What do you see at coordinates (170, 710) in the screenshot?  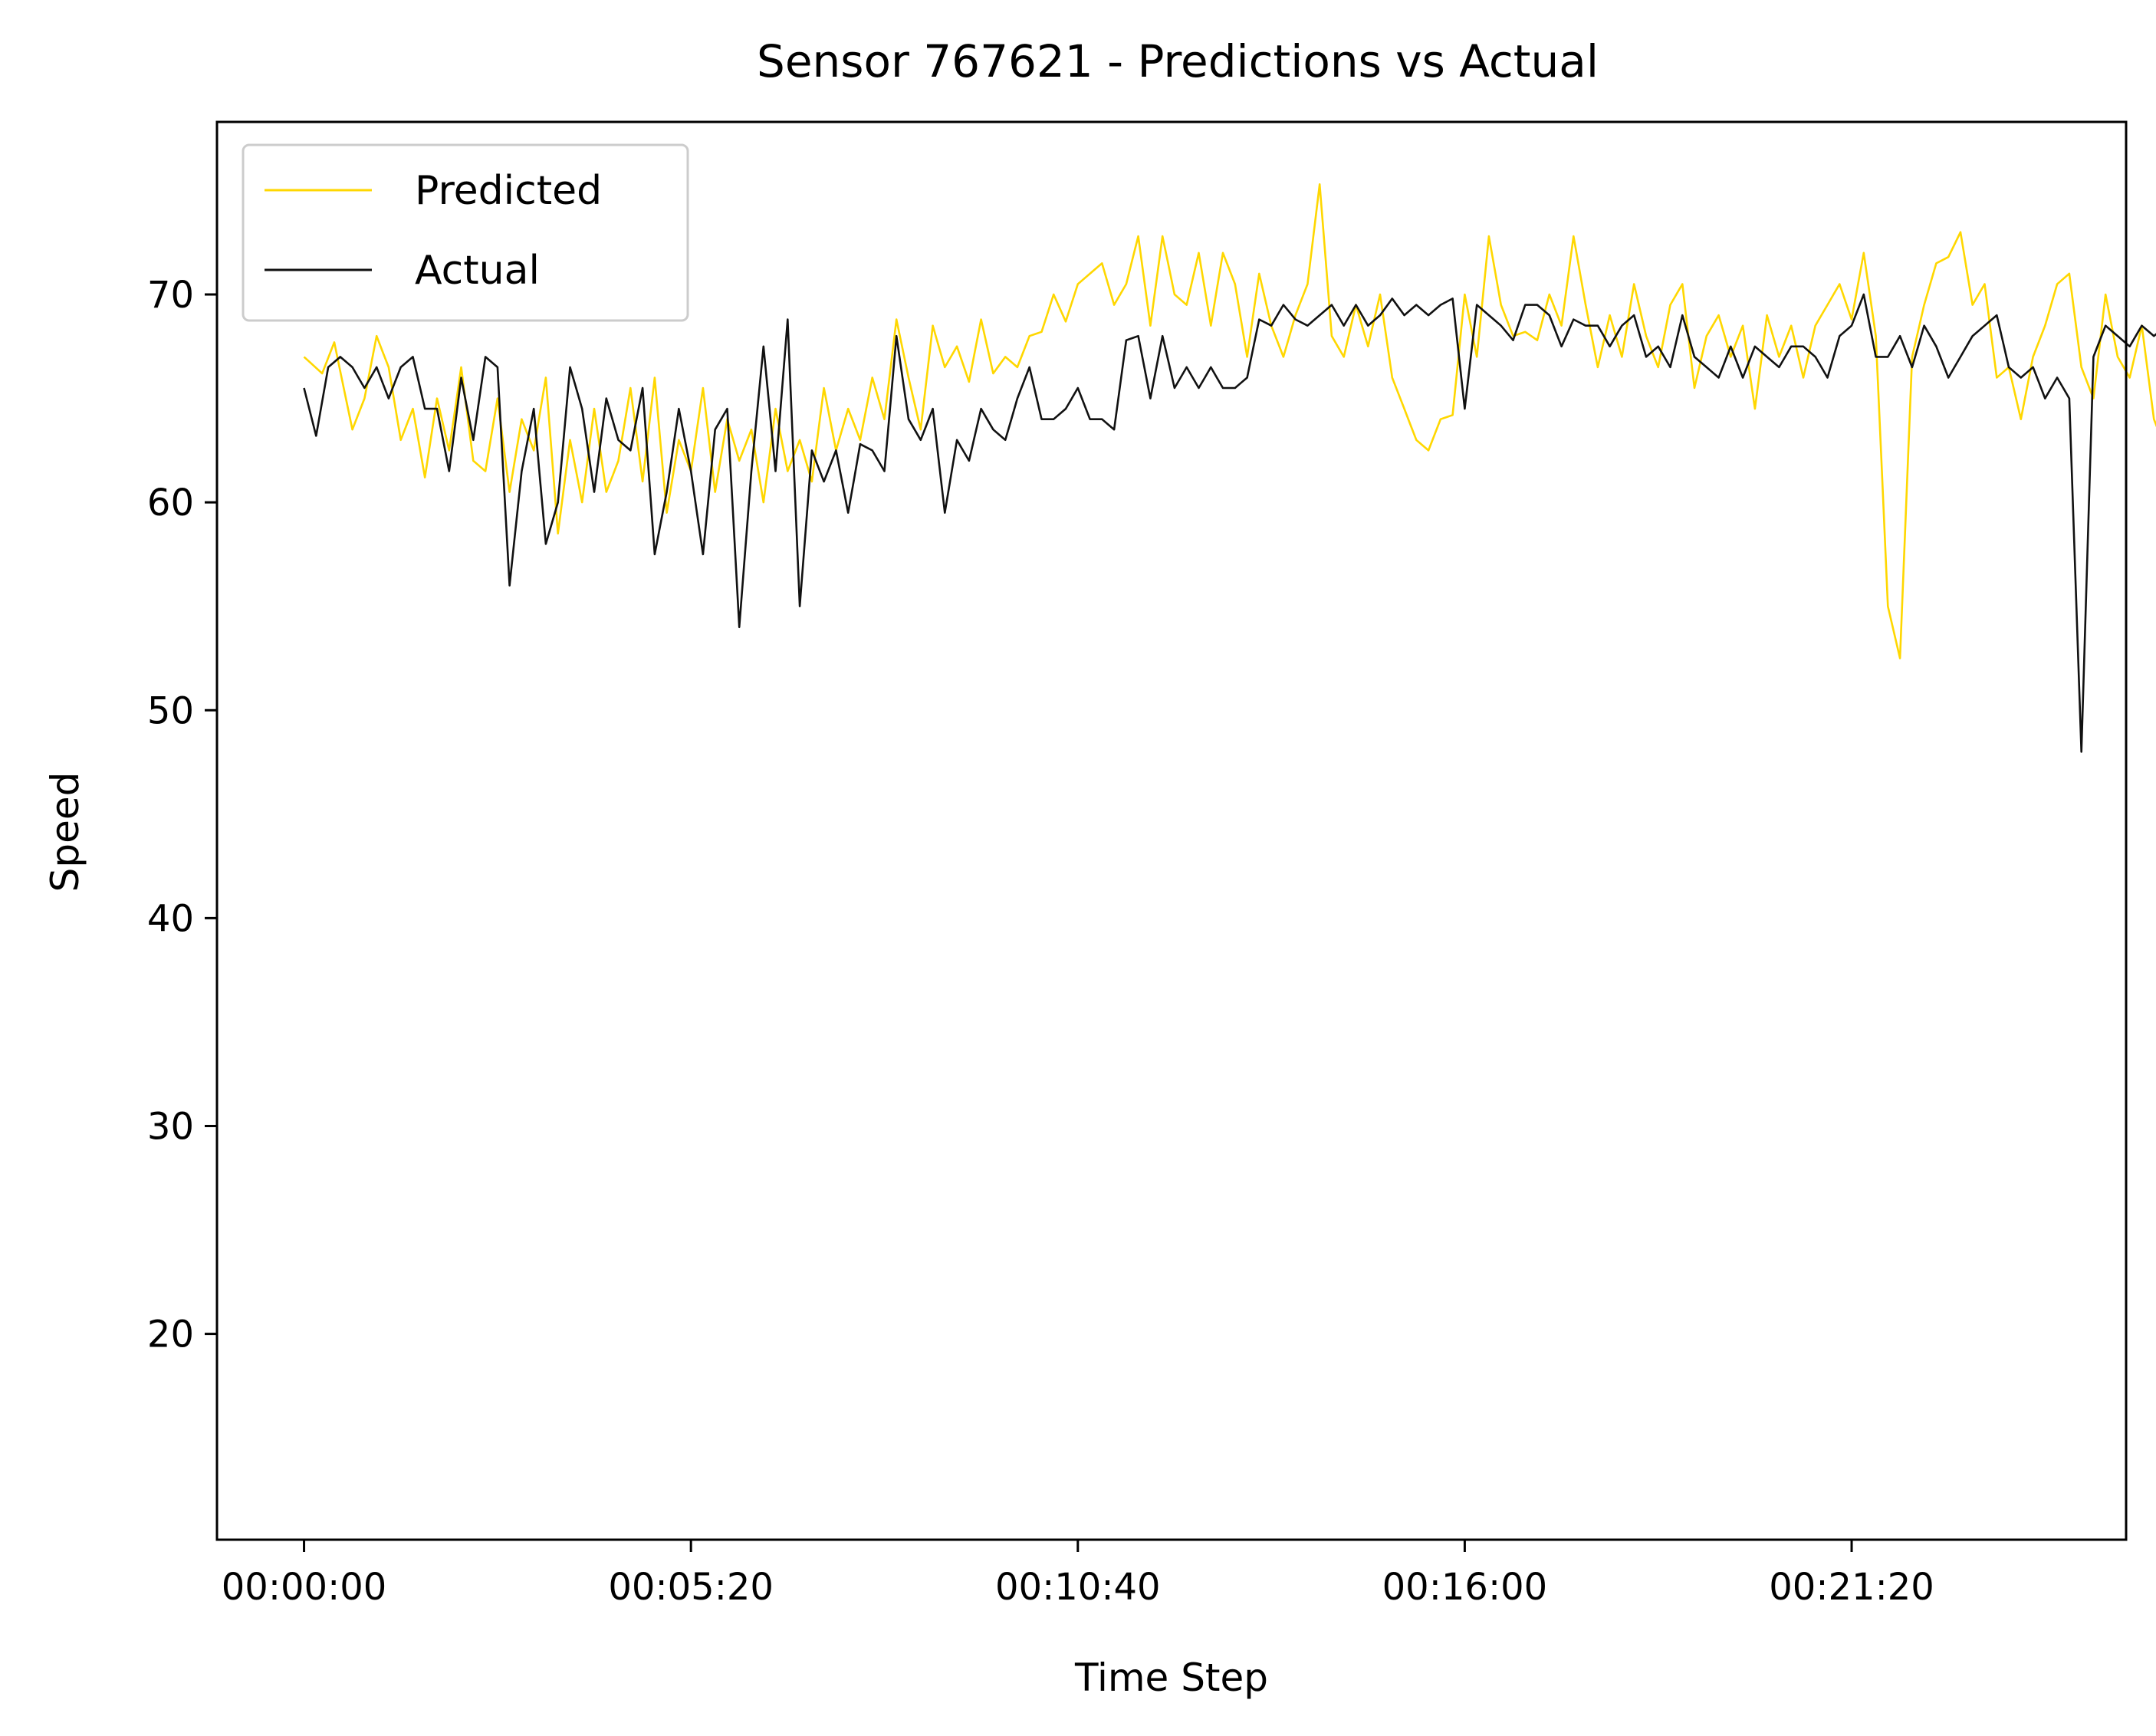 I see `y-tick-label: 50` at bounding box center [170, 710].